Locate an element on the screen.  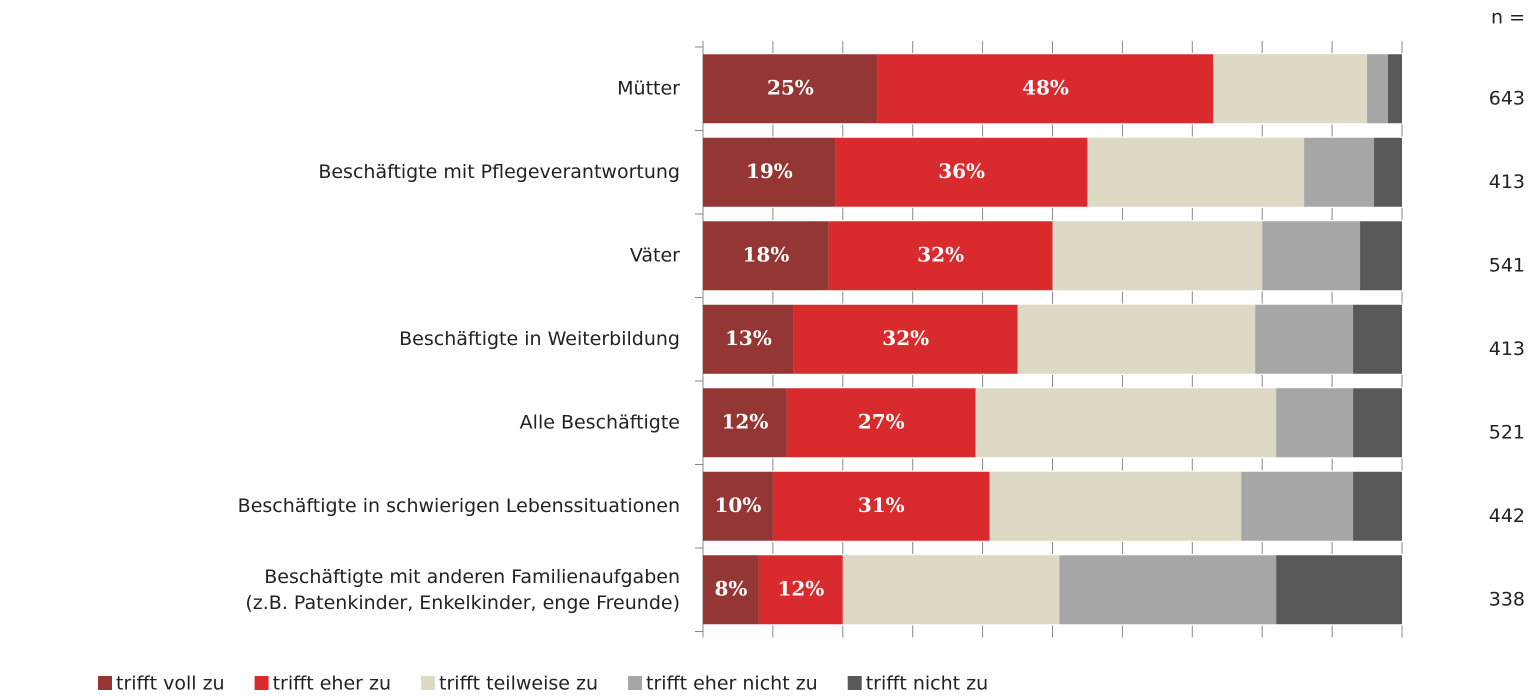
n-value: 643 is located at coordinates (1507, 98).